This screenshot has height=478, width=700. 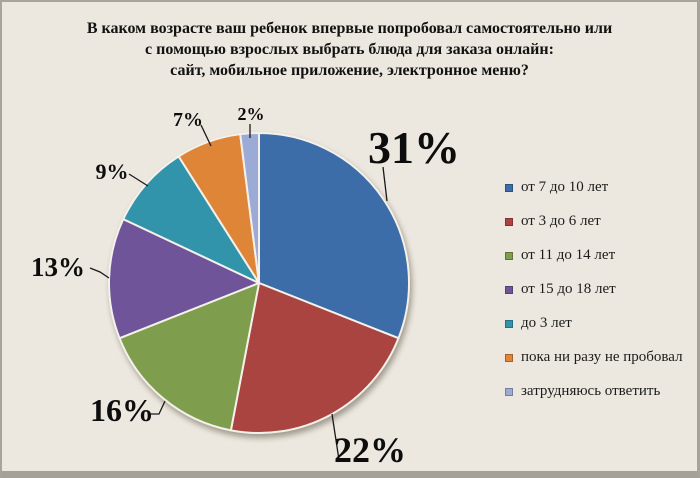 What do you see at coordinates (58, 267) in the screenshot?
I see `percent-label-4: 13%` at bounding box center [58, 267].